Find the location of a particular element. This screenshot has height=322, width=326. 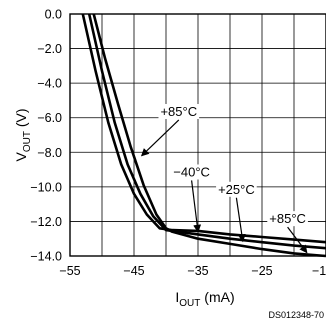

y-tick-label: −10.0 is located at coordinates (46, 187).